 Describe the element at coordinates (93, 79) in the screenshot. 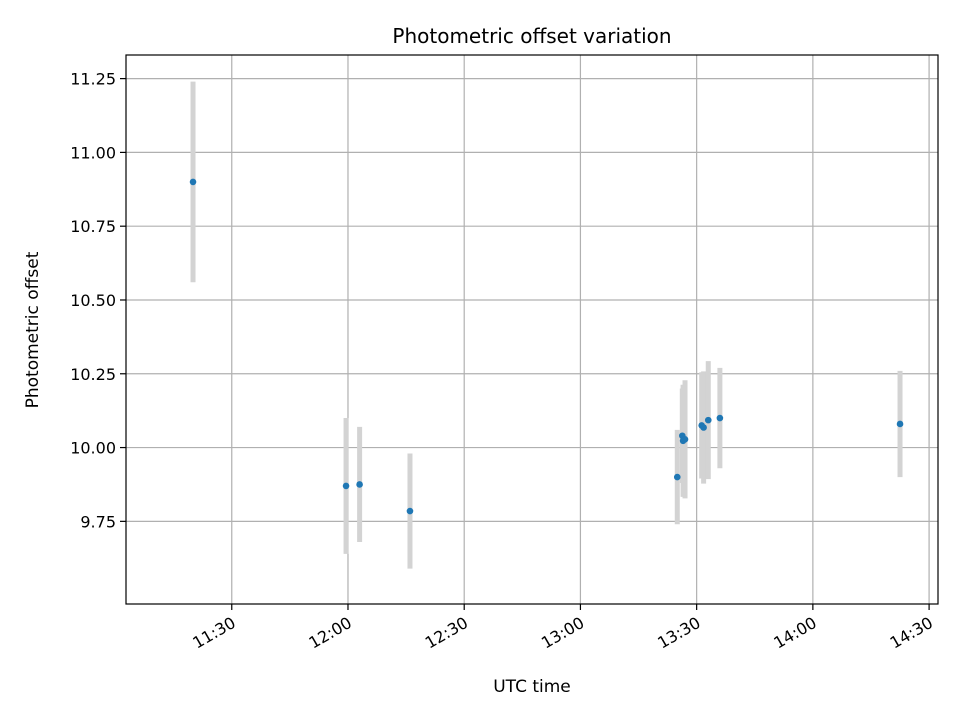

I see `y-tick-label: 11.25` at that location.